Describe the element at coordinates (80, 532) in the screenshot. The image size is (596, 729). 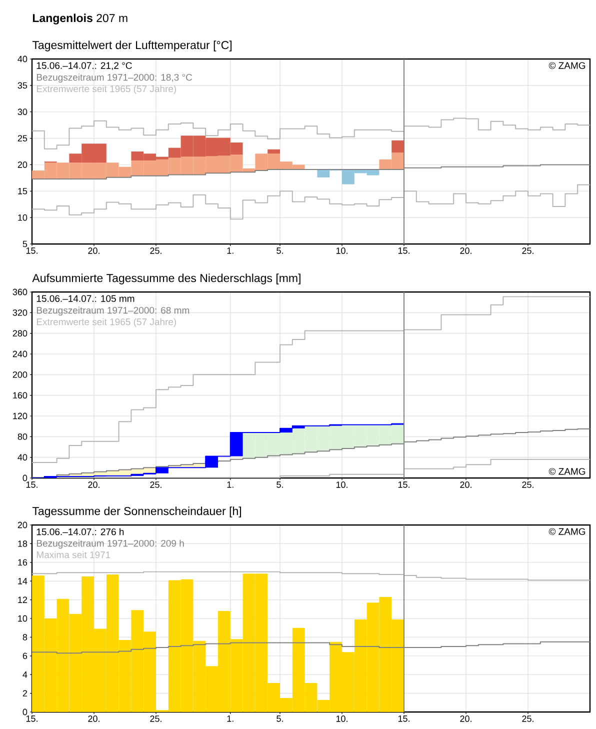
I see `annotation: 15.06.–14.07.: 276 h` at that location.